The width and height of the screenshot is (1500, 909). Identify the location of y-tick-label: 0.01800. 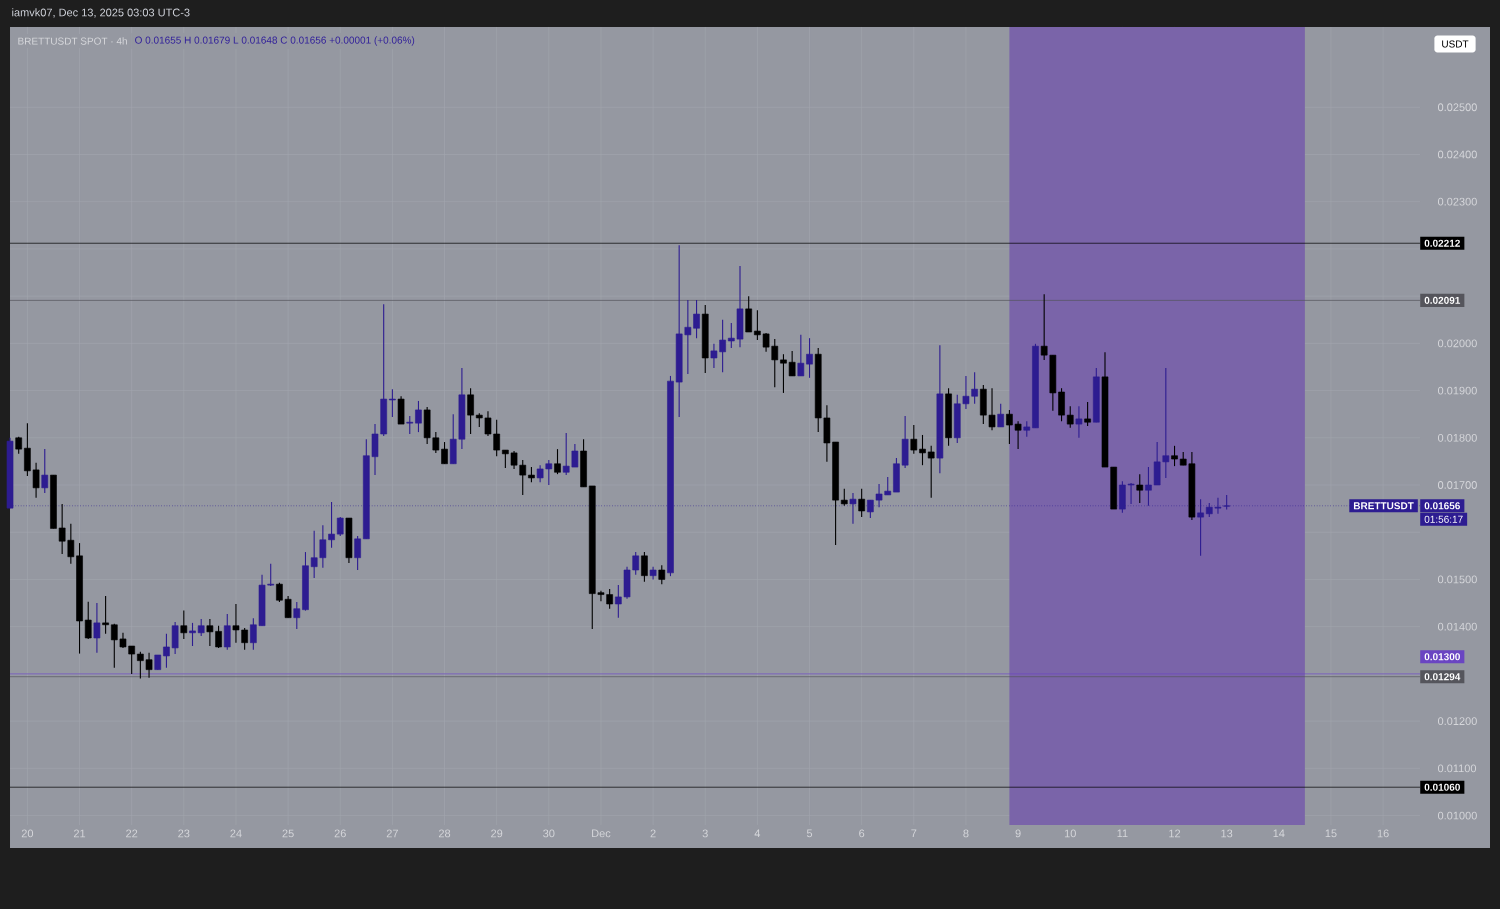
(1457, 437).